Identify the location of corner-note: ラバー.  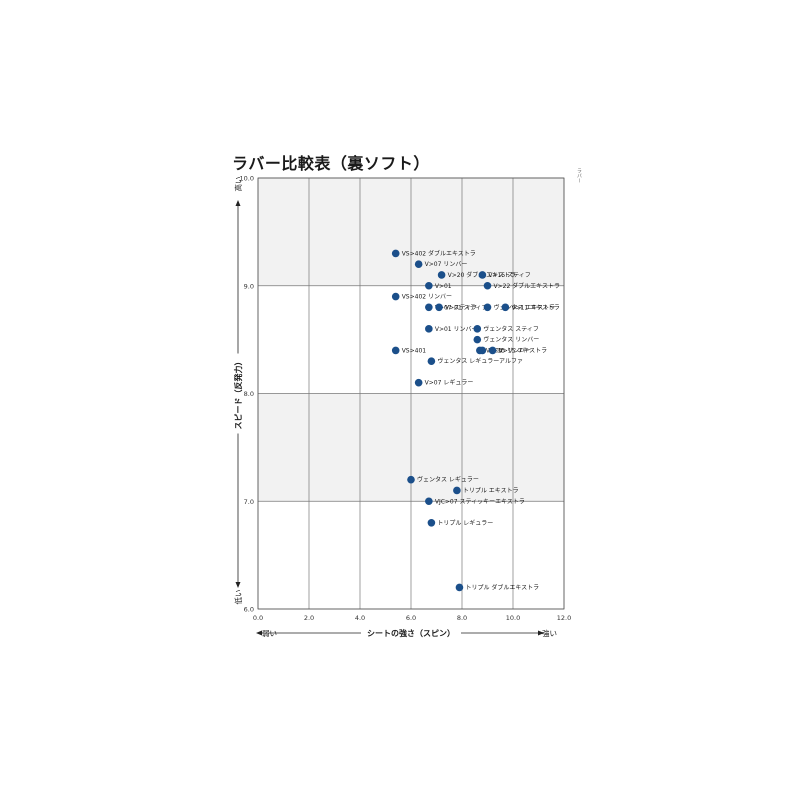
(579, 175).